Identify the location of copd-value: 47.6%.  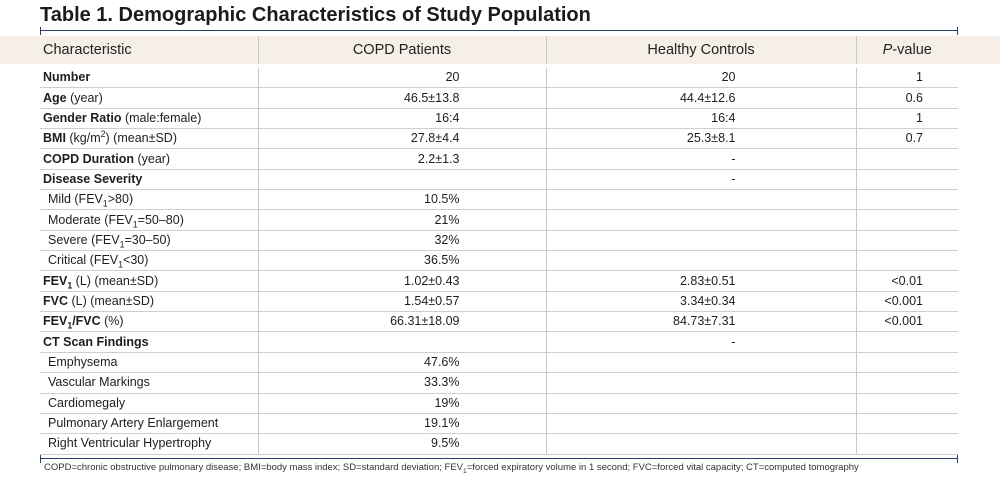
(402, 363).